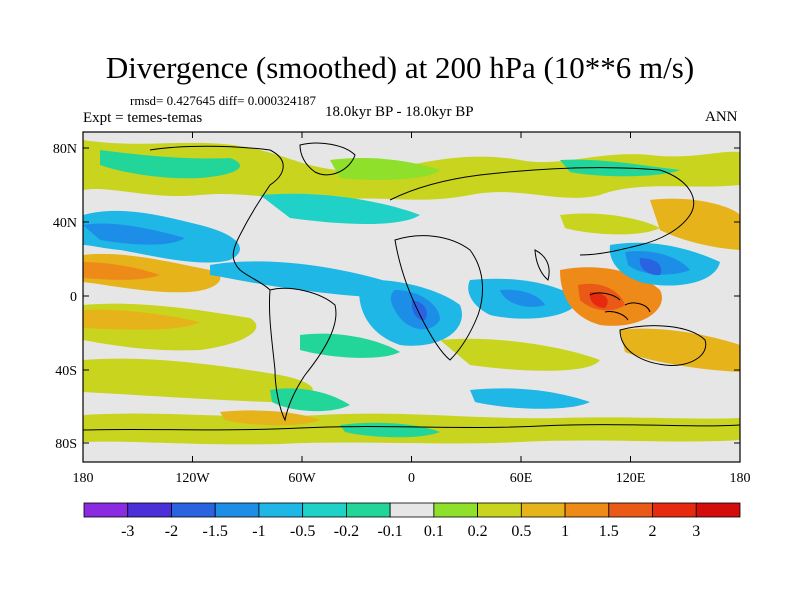 The height and width of the screenshot is (600, 800). Describe the element at coordinates (66, 444) in the screenshot. I see `lat-tick-label: 80S` at that location.